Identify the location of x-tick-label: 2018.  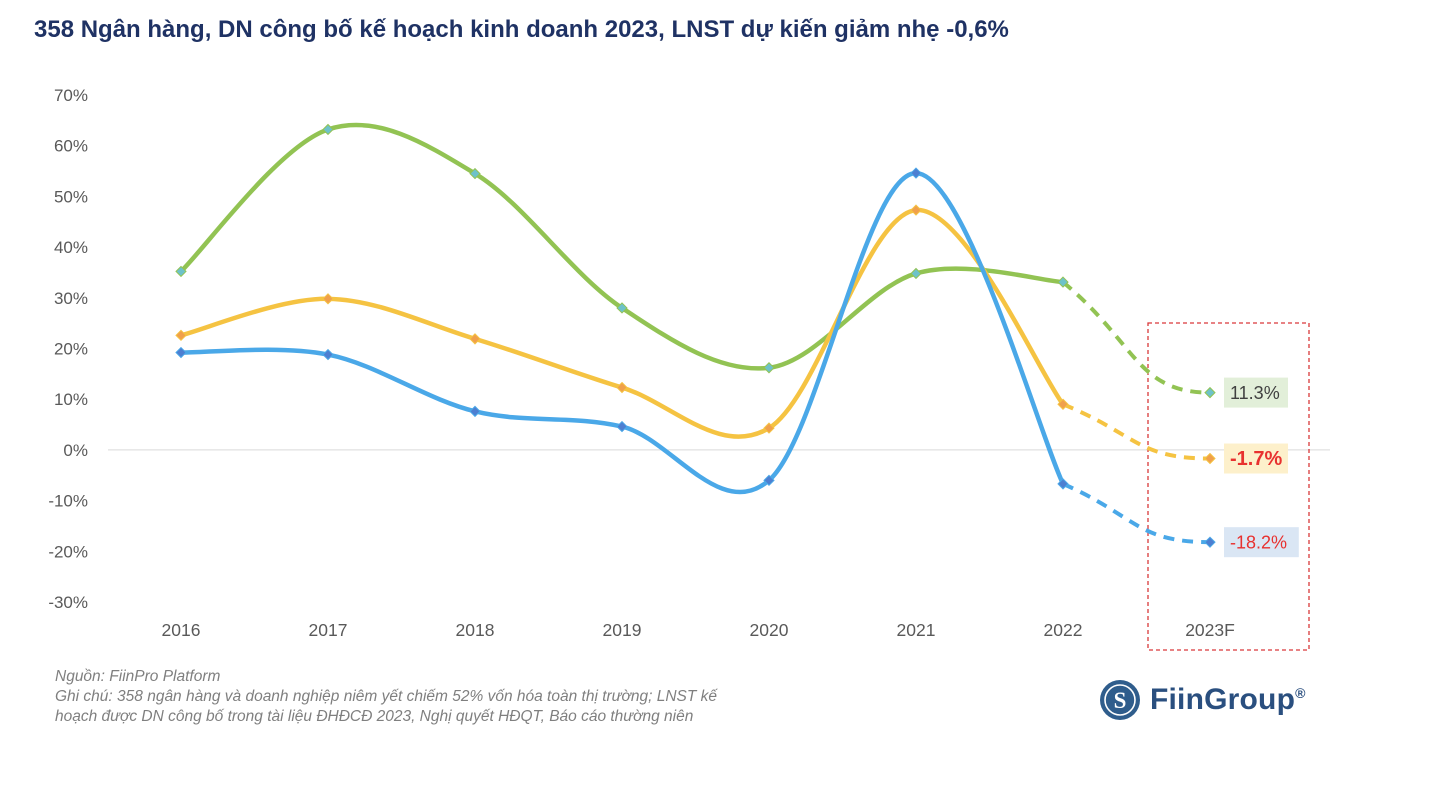
(475, 630).